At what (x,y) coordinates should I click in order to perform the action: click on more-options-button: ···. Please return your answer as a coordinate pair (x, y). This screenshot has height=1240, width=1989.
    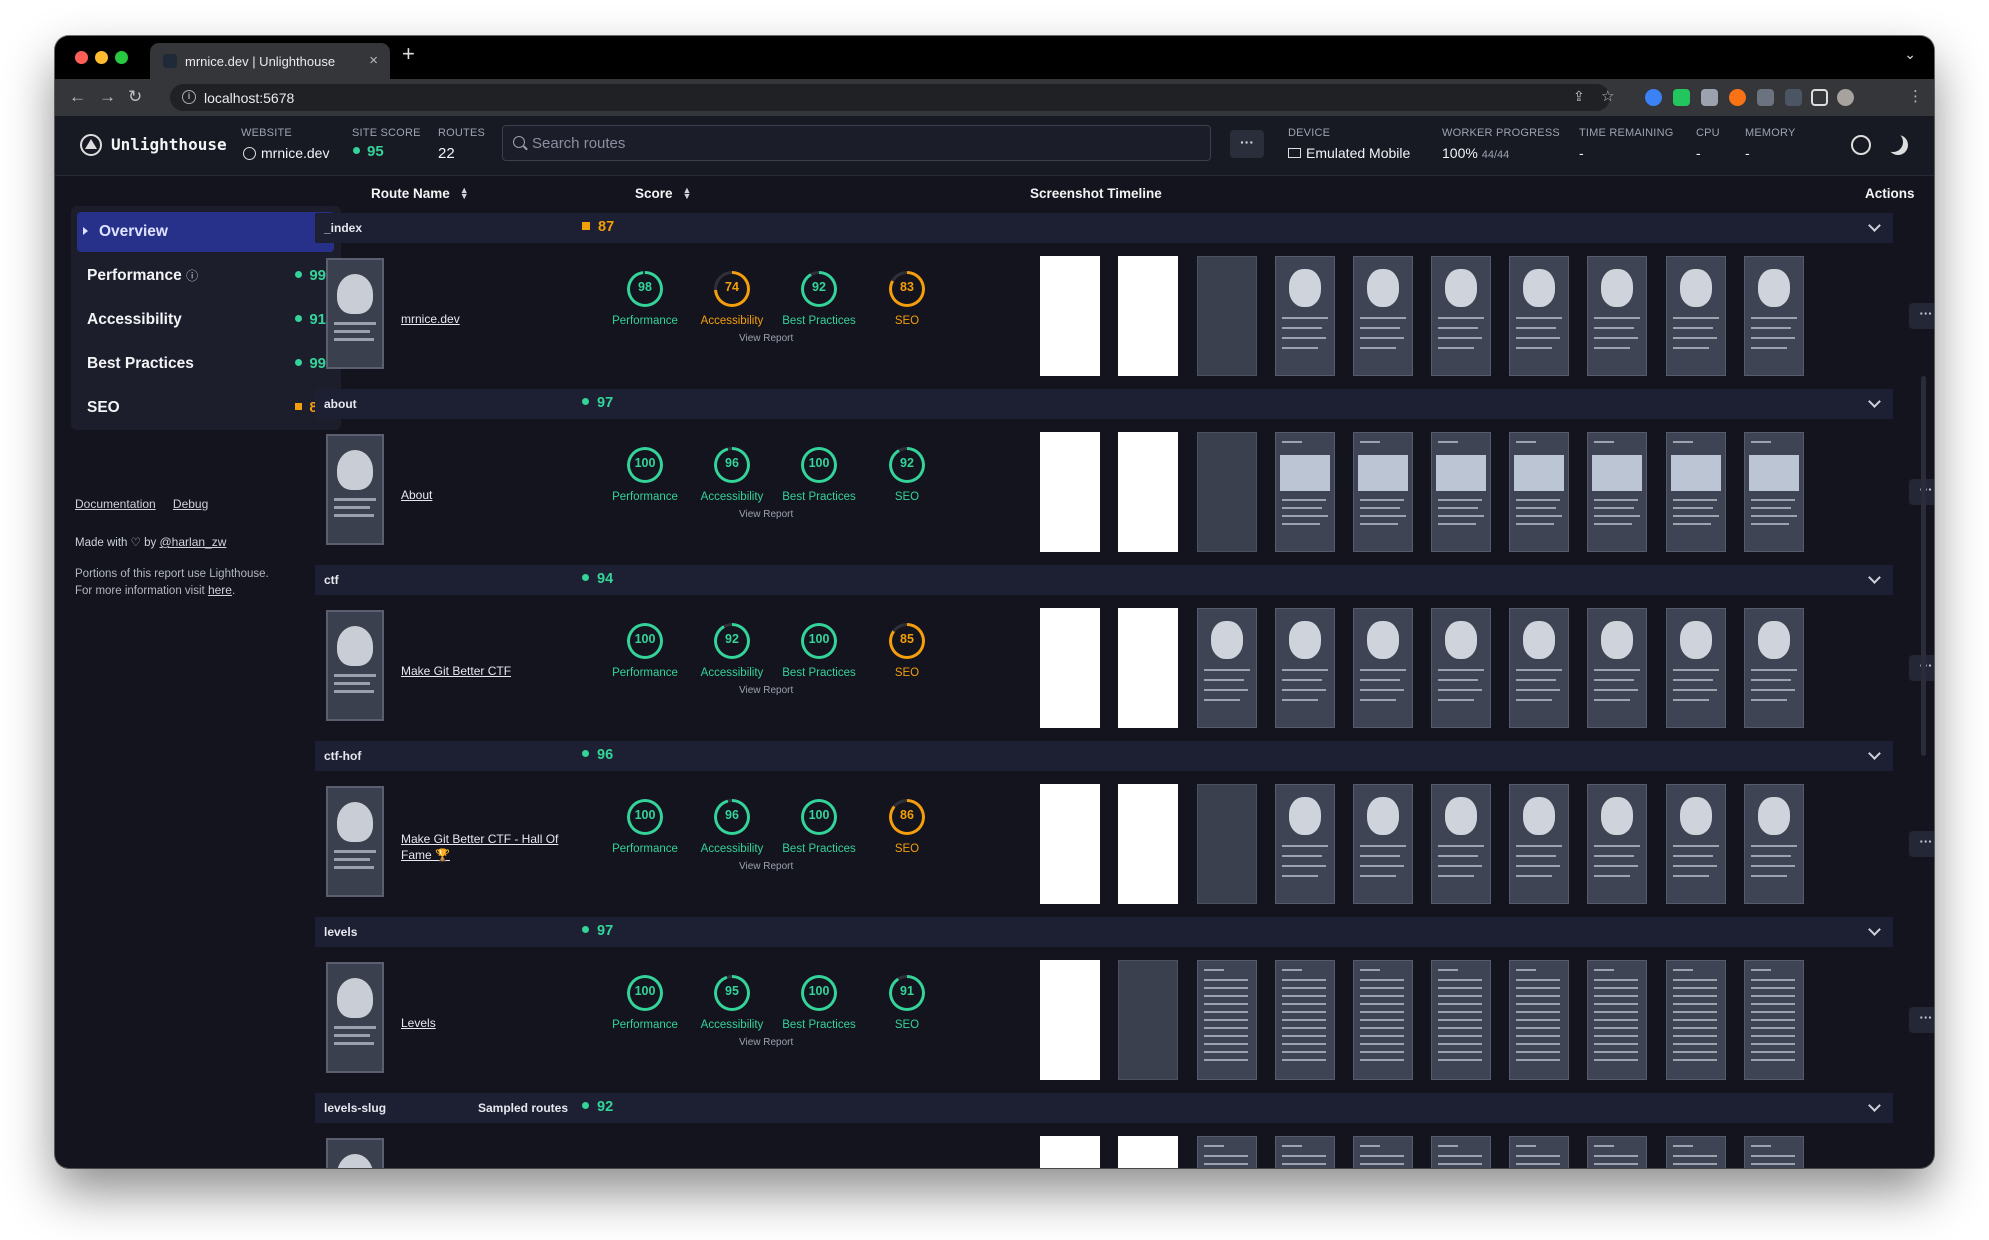
    Looking at the image, I should click on (1247, 144).